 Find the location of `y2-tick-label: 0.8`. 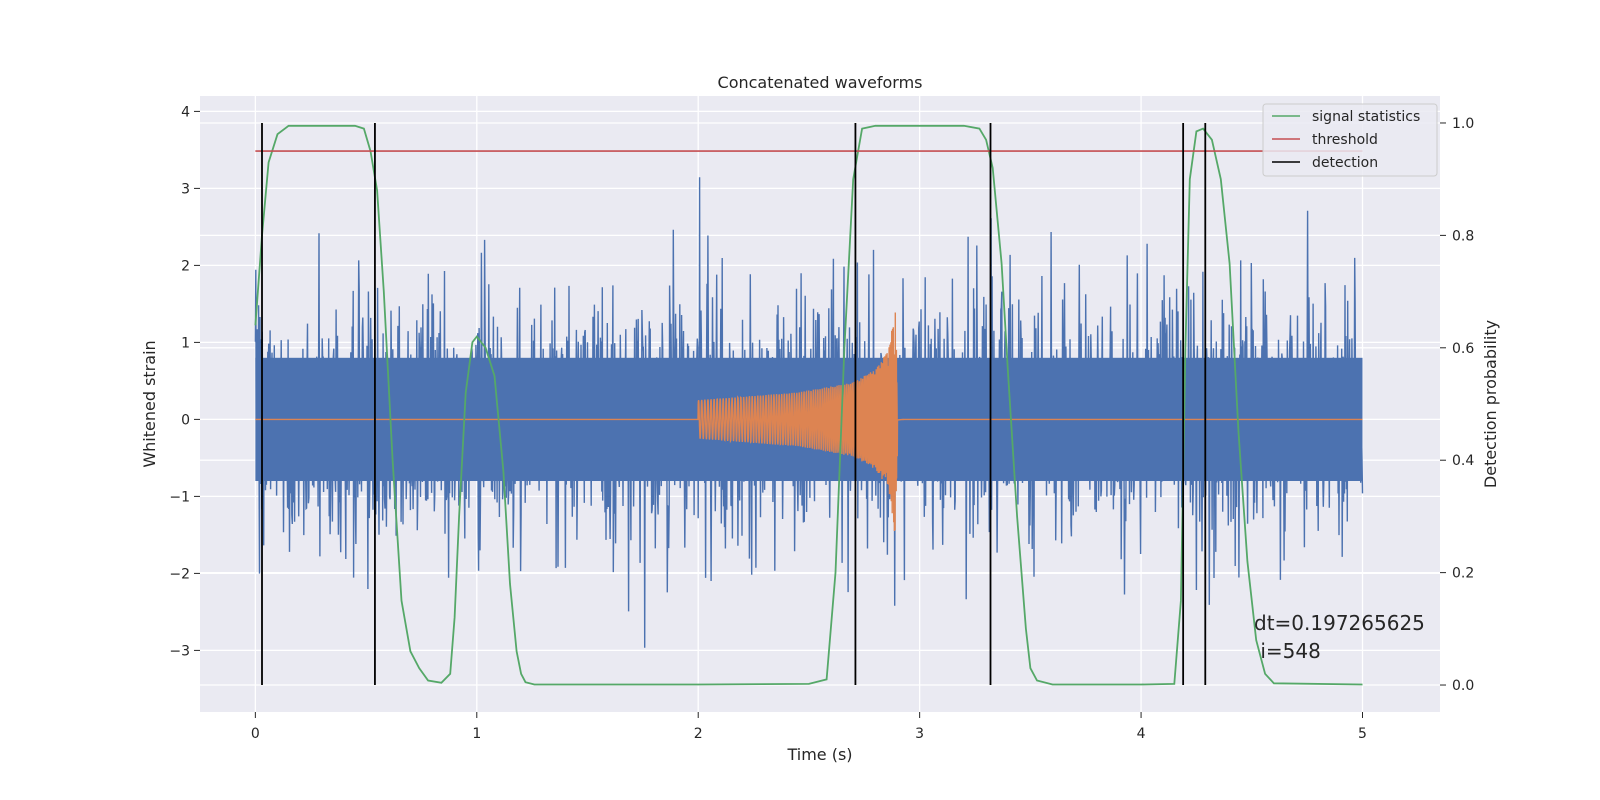

y2-tick-label: 0.8 is located at coordinates (1463, 236).